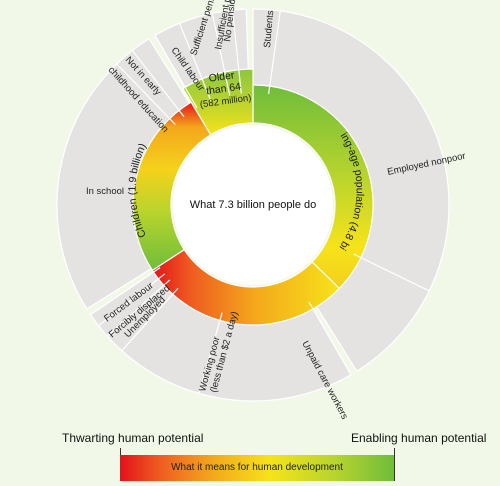 The image size is (500, 486). What do you see at coordinates (419, 438) in the screenshot?
I see `legend-right-text: Enabling human potential` at bounding box center [419, 438].